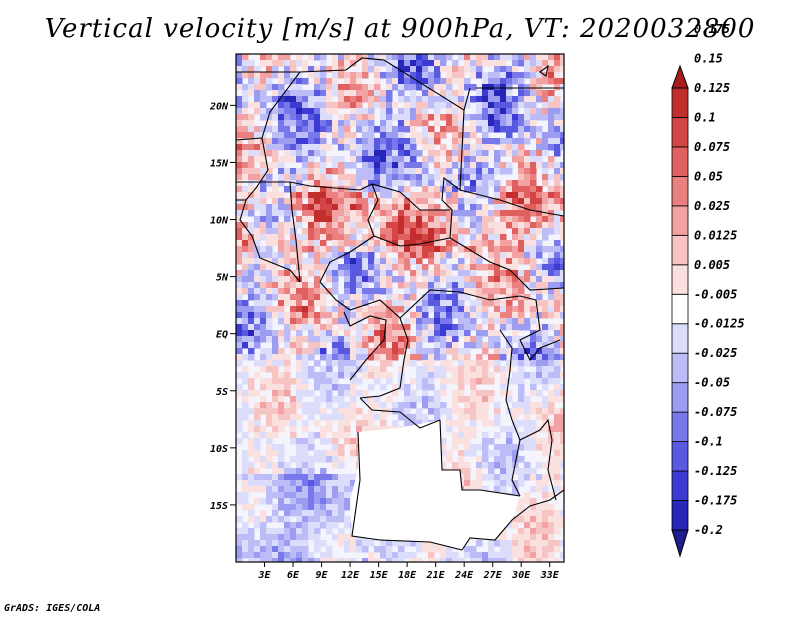 Image resolution: width=800 pixels, height=618 pixels. What do you see at coordinates (219, 506) in the screenshot?
I see `lat-tick-label: 15S` at bounding box center [219, 506].